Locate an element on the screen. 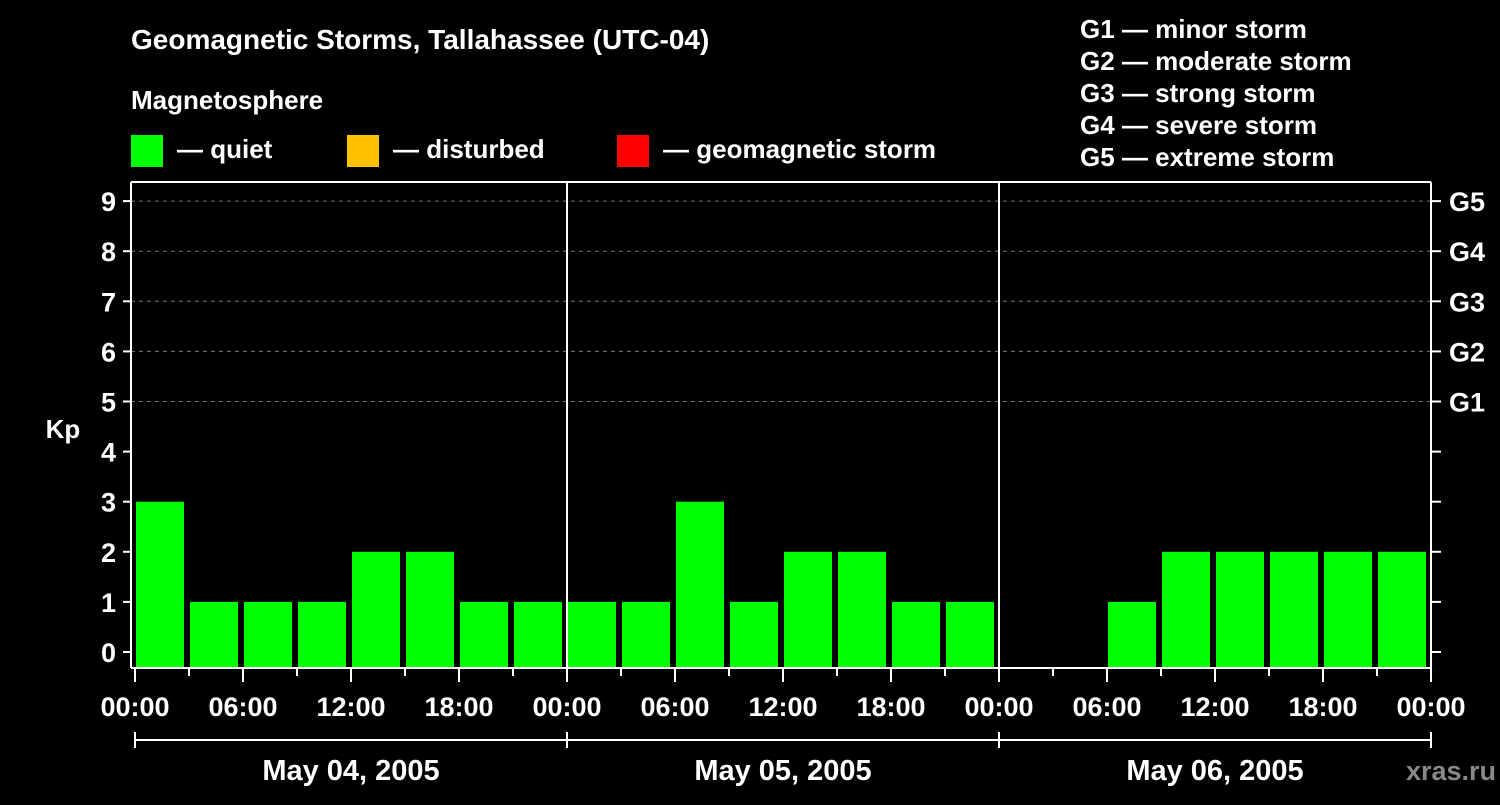 This screenshot has height=805, width=1500. scale-g3: G3 — strong storm is located at coordinates (1197, 93).